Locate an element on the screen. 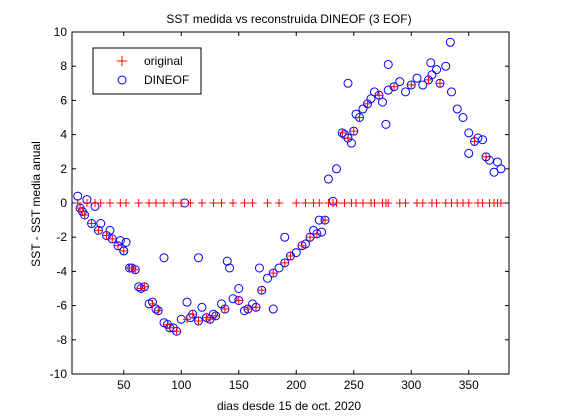 The height and width of the screenshot is (420, 561). y-axis-label: SST - SST media anual is located at coordinates (36, 204).